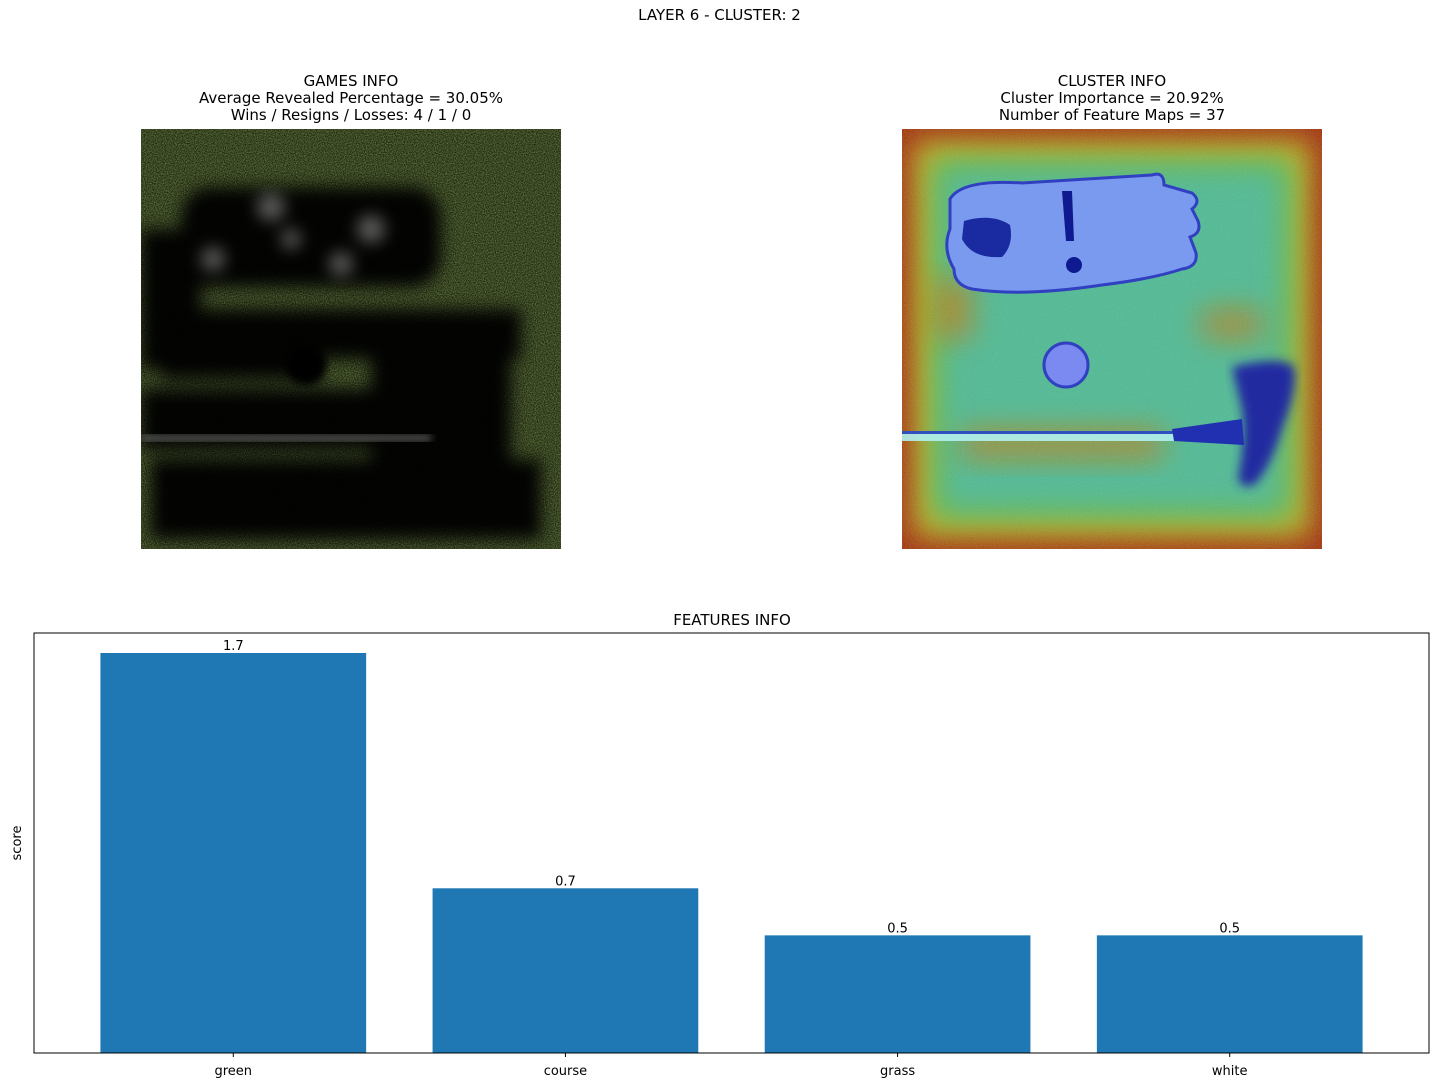  What do you see at coordinates (897, 994) in the screenshot?
I see `bar-grass` at bounding box center [897, 994].